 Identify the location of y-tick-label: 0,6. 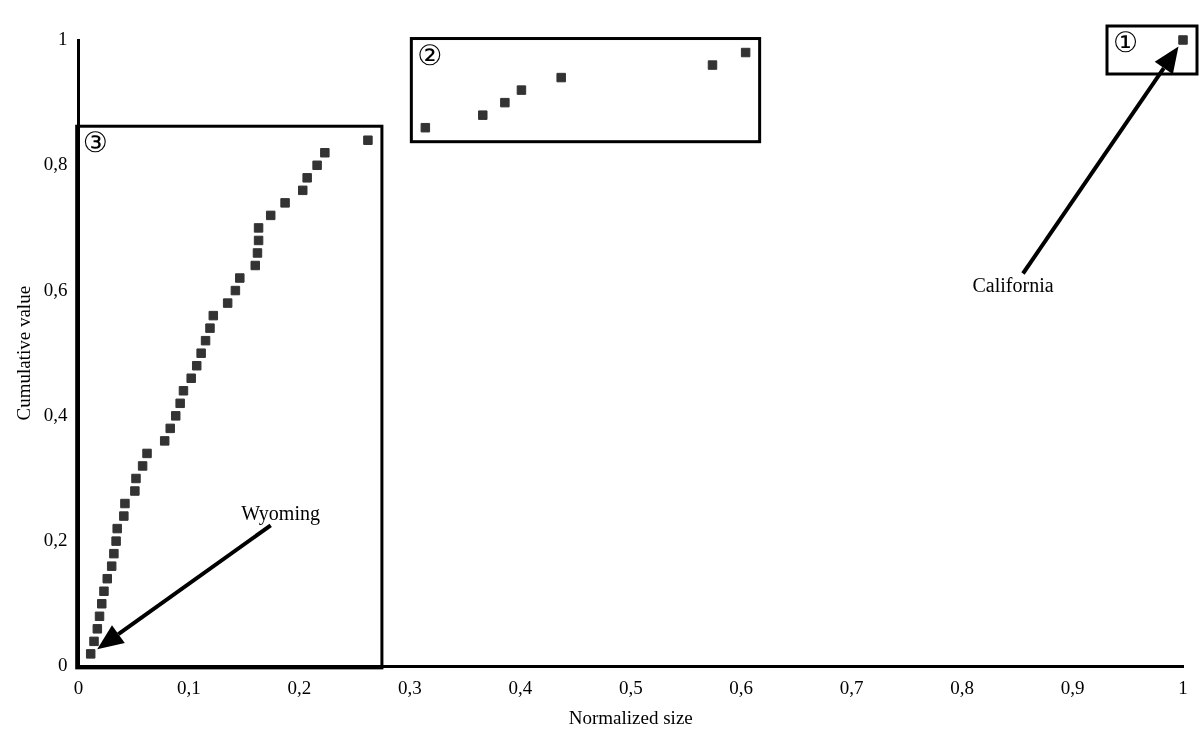
(55, 289).